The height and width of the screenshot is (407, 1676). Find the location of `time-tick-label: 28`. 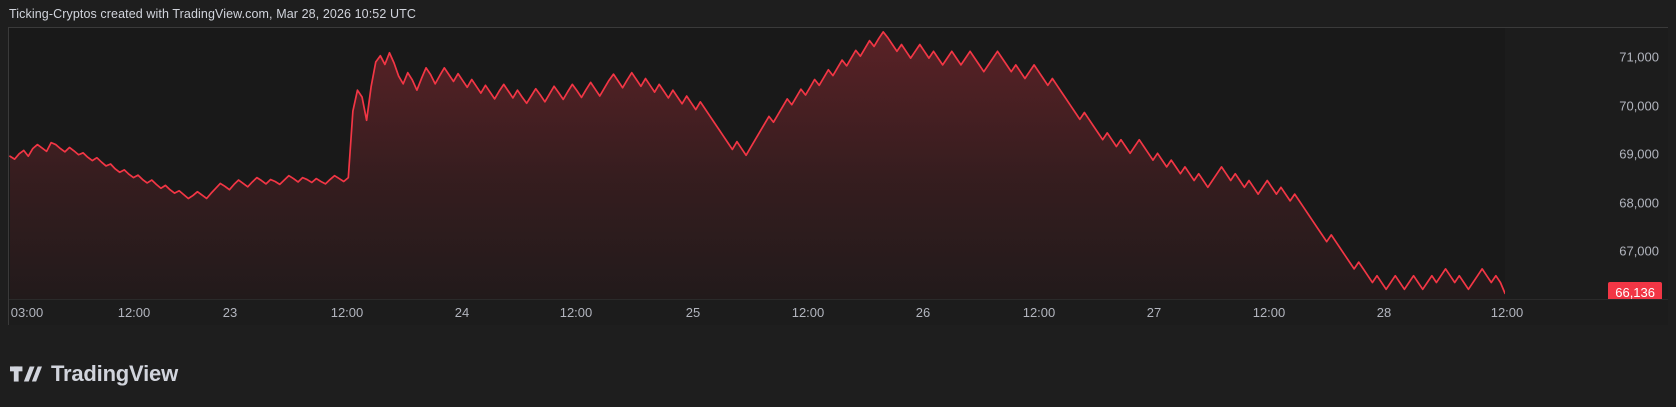

time-tick-label: 28 is located at coordinates (1384, 312).